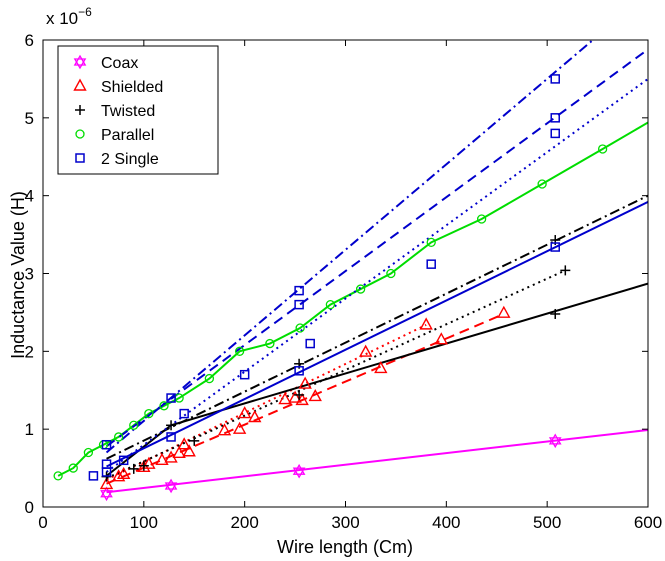 Image resolution: width=665 pixels, height=561 pixels. What do you see at coordinates (446, 522) in the screenshot?
I see `x-tick-label: 400` at bounding box center [446, 522].